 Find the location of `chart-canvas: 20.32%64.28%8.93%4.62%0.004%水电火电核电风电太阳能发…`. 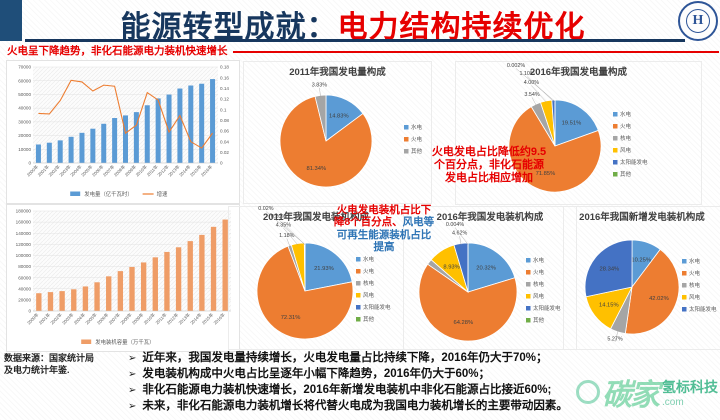

chart-canvas: 20.32%64.28%8.93%4.62%0.004%水电火电核电风电太阳能发… is located at coordinates (489, 282).